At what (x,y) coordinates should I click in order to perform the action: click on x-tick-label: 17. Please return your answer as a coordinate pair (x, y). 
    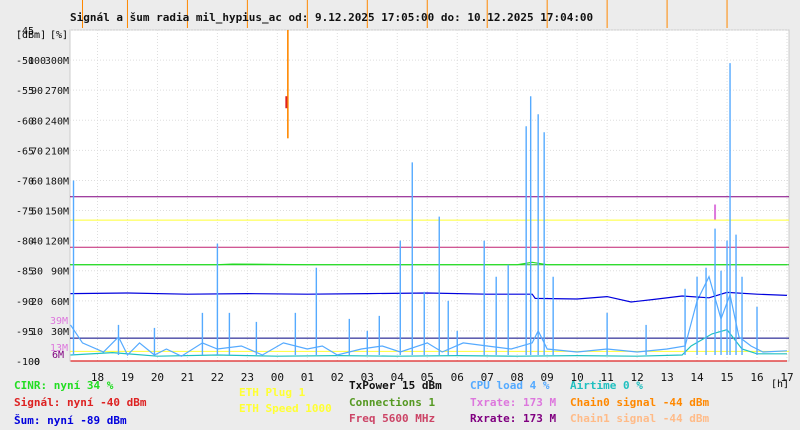
    Looking at the image, I should click on (786, 377).